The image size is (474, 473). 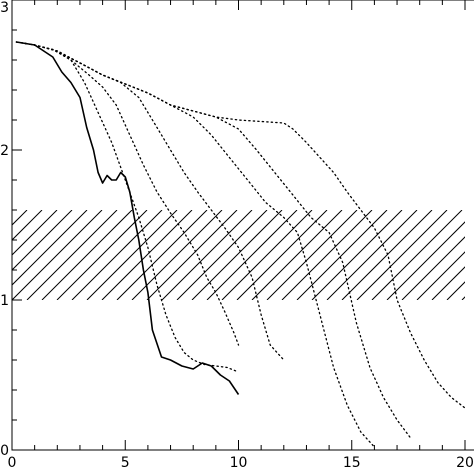 What do you see at coordinates (4, 8) in the screenshot?
I see `y-tick-label: 3` at bounding box center [4, 8].